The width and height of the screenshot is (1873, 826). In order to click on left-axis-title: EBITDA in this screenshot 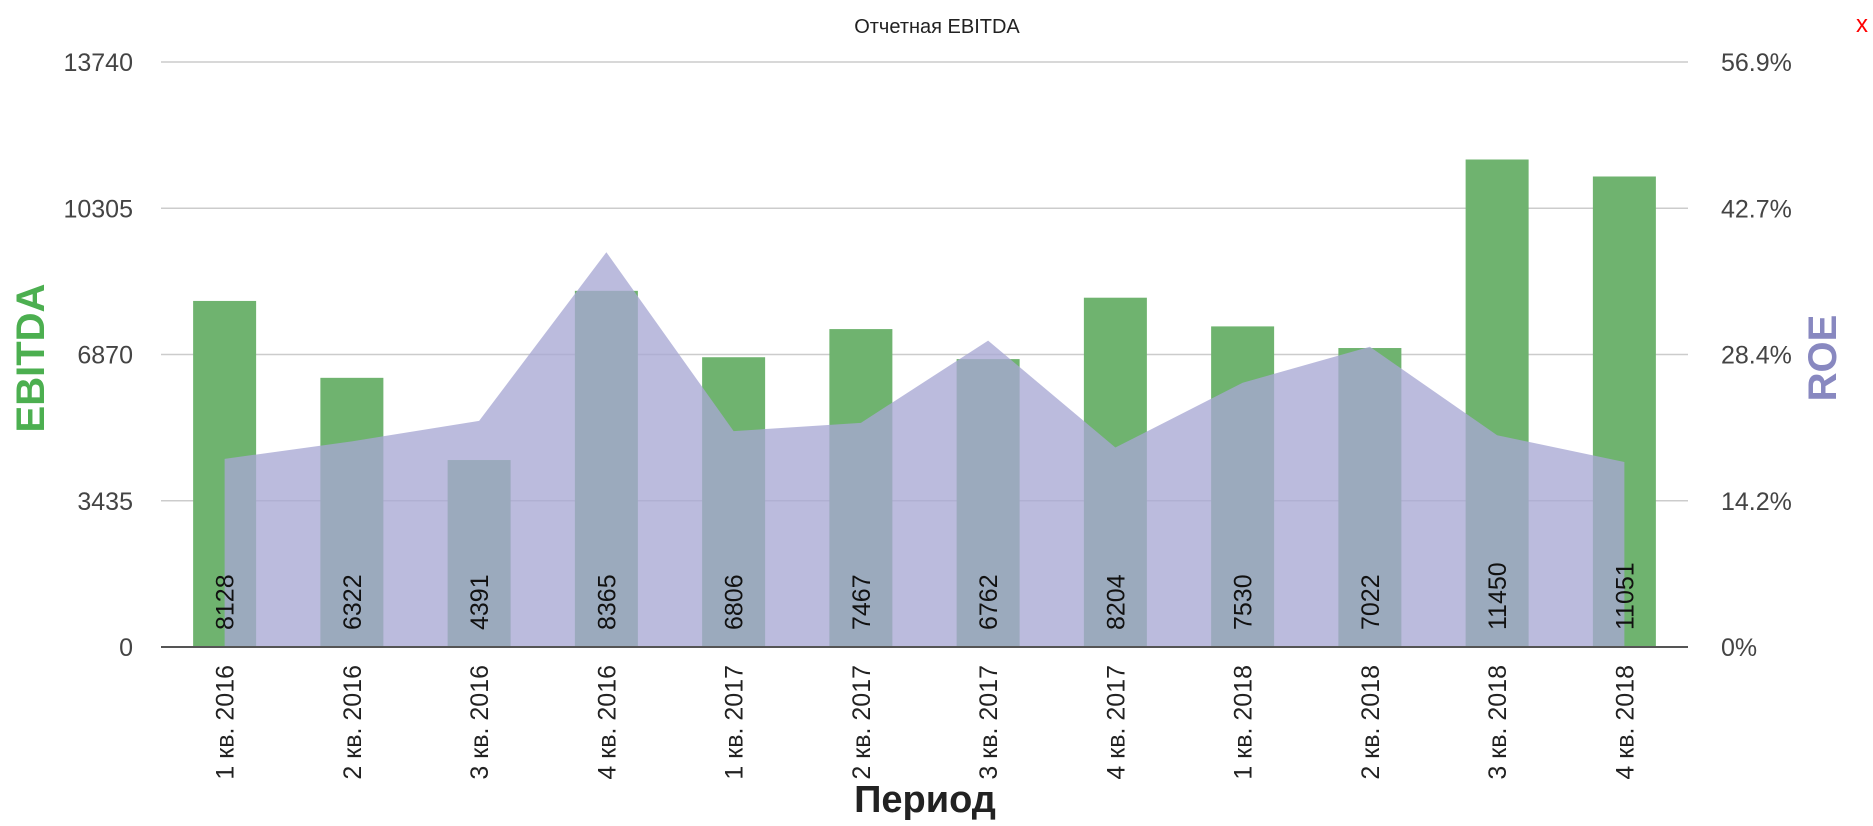, I will do `click(31, 358)`.